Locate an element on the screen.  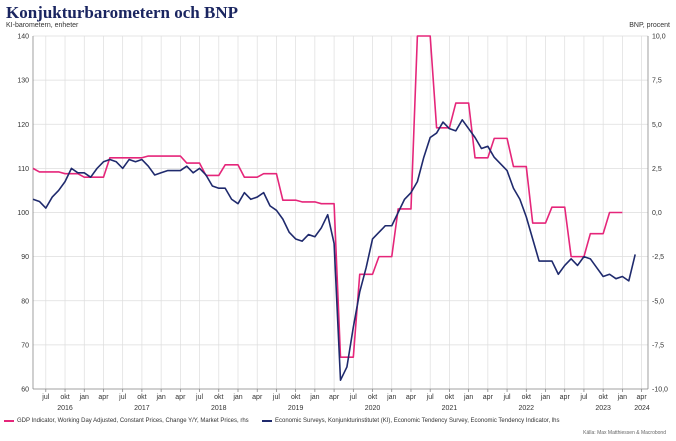
left-axis-label: KI-barometern, enheter is located at coordinates (42, 25).